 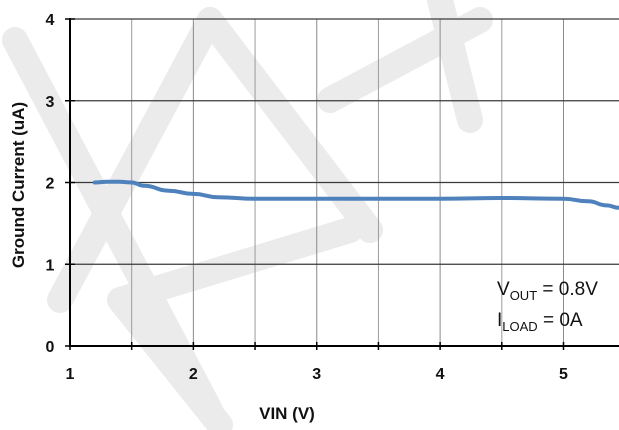 What do you see at coordinates (547, 291) in the screenshot?
I see `condition-annotation: VOUT = 0.8V` at bounding box center [547, 291].